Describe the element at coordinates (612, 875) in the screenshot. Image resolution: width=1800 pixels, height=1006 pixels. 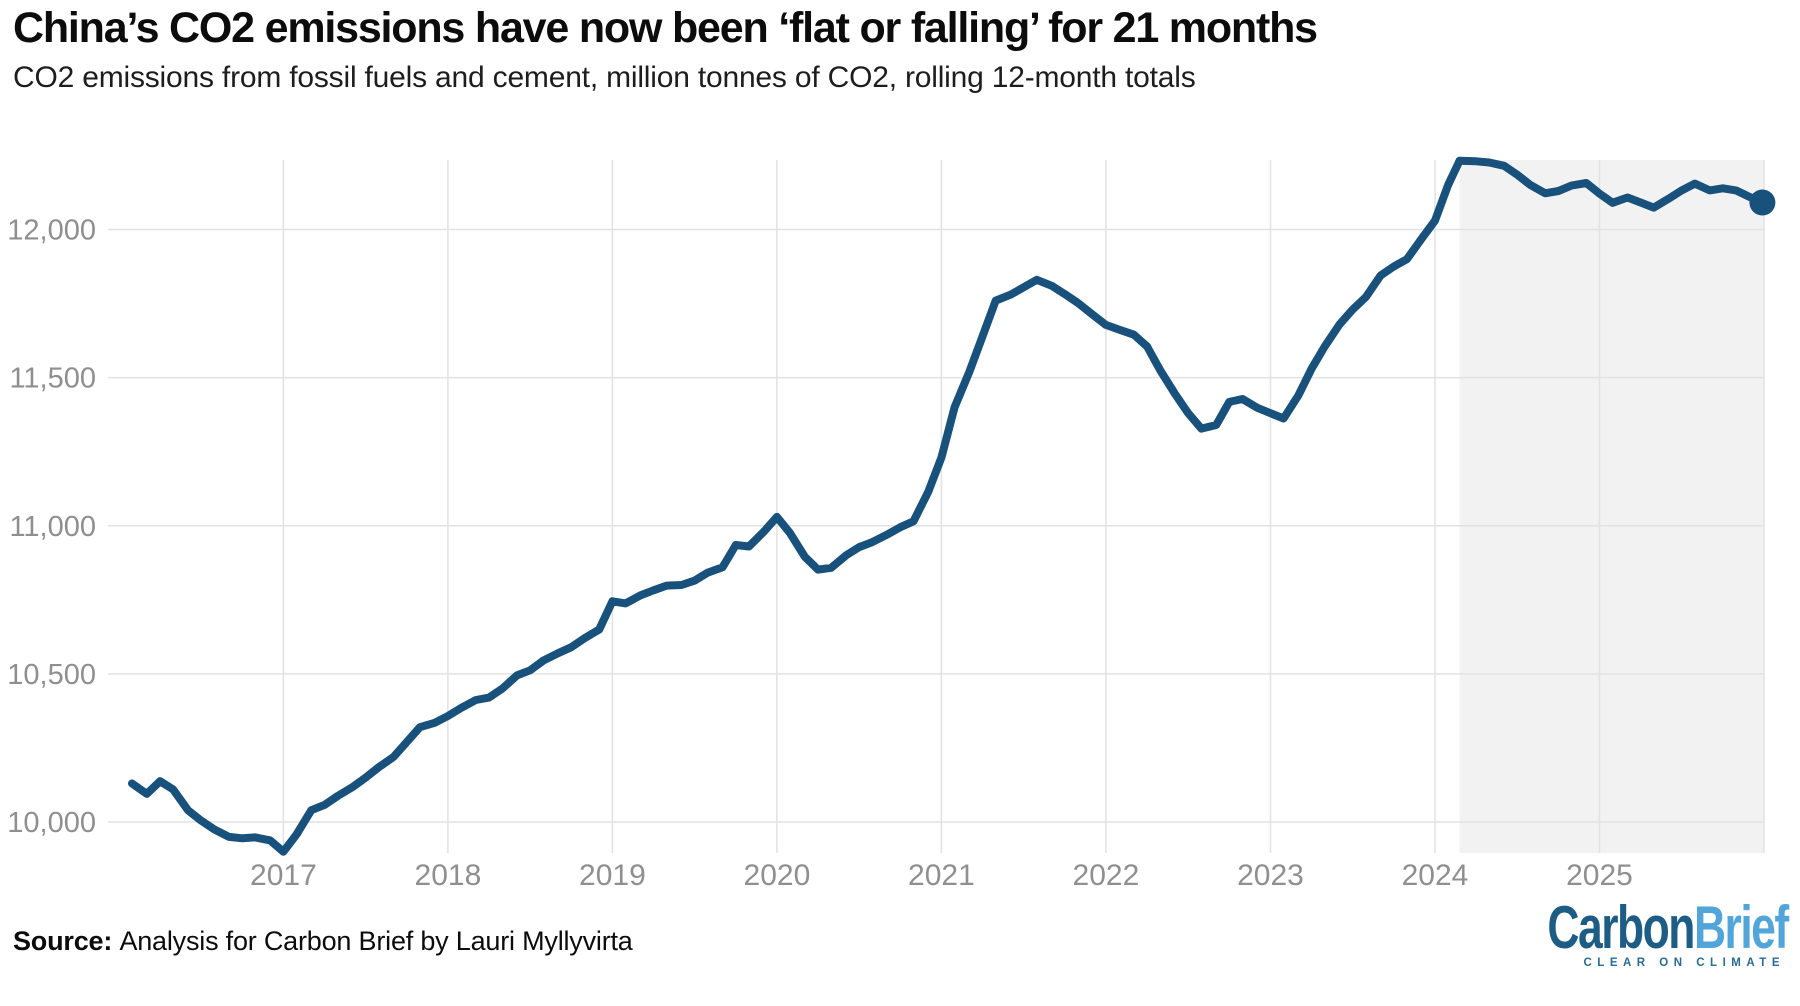
I see `x-tick-label: 2019` at that location.